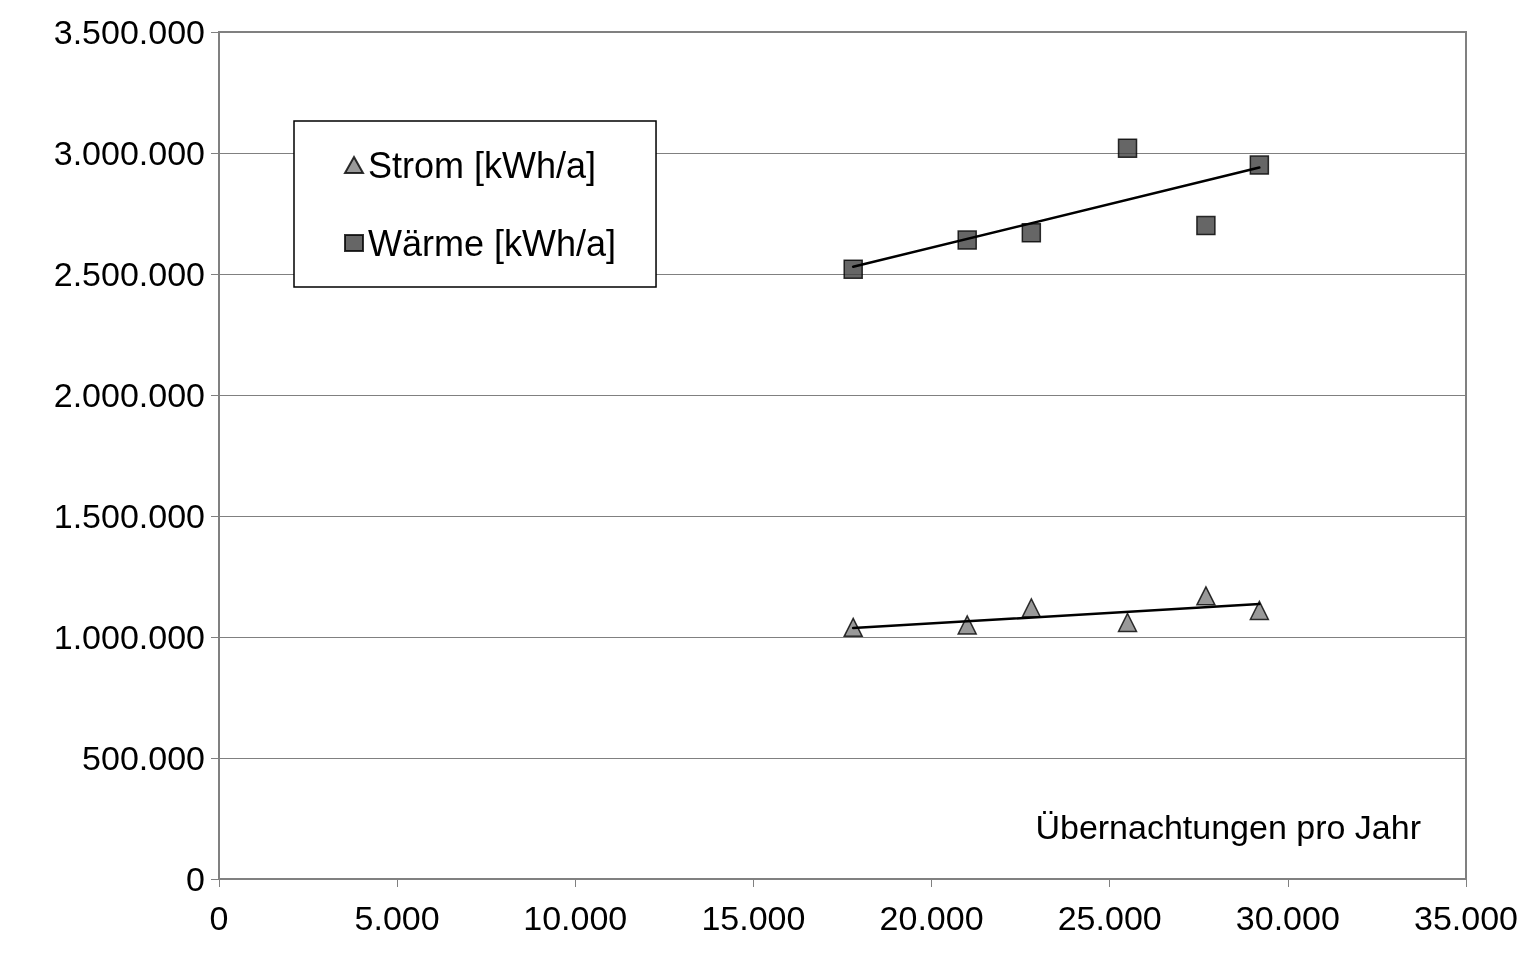 The image size is (1534, 971). Describe the element at coordinates (753, 918) in the screenshot. I see `x-tick-label: 15.000` at that location.